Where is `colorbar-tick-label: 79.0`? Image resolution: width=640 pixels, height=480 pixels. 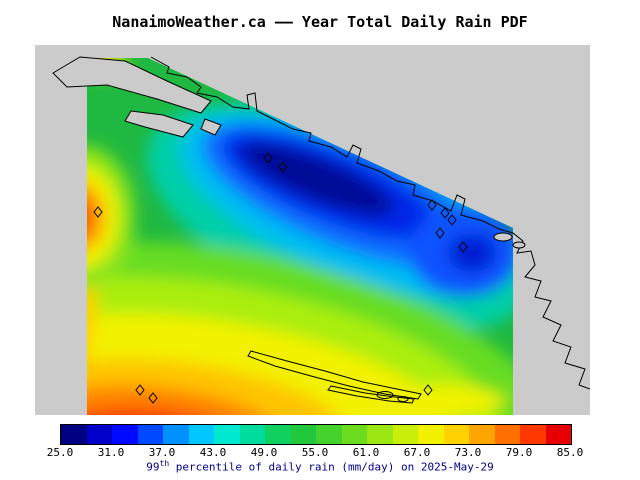
colorbar-tick-label: 79.0 is located at coordinates (519, 452).